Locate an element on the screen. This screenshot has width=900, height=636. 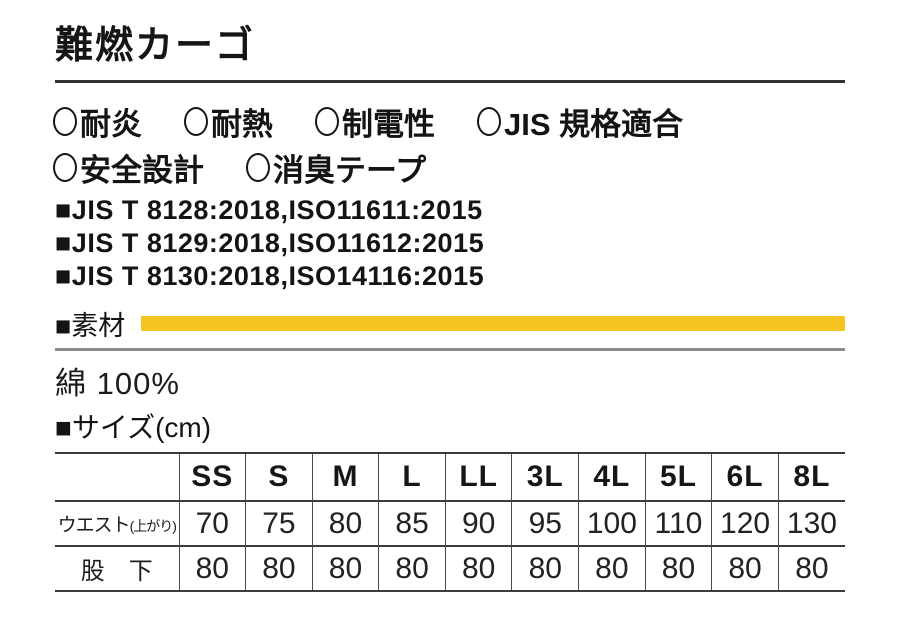
size-cell: 110 is located at coordinates (678, 523).